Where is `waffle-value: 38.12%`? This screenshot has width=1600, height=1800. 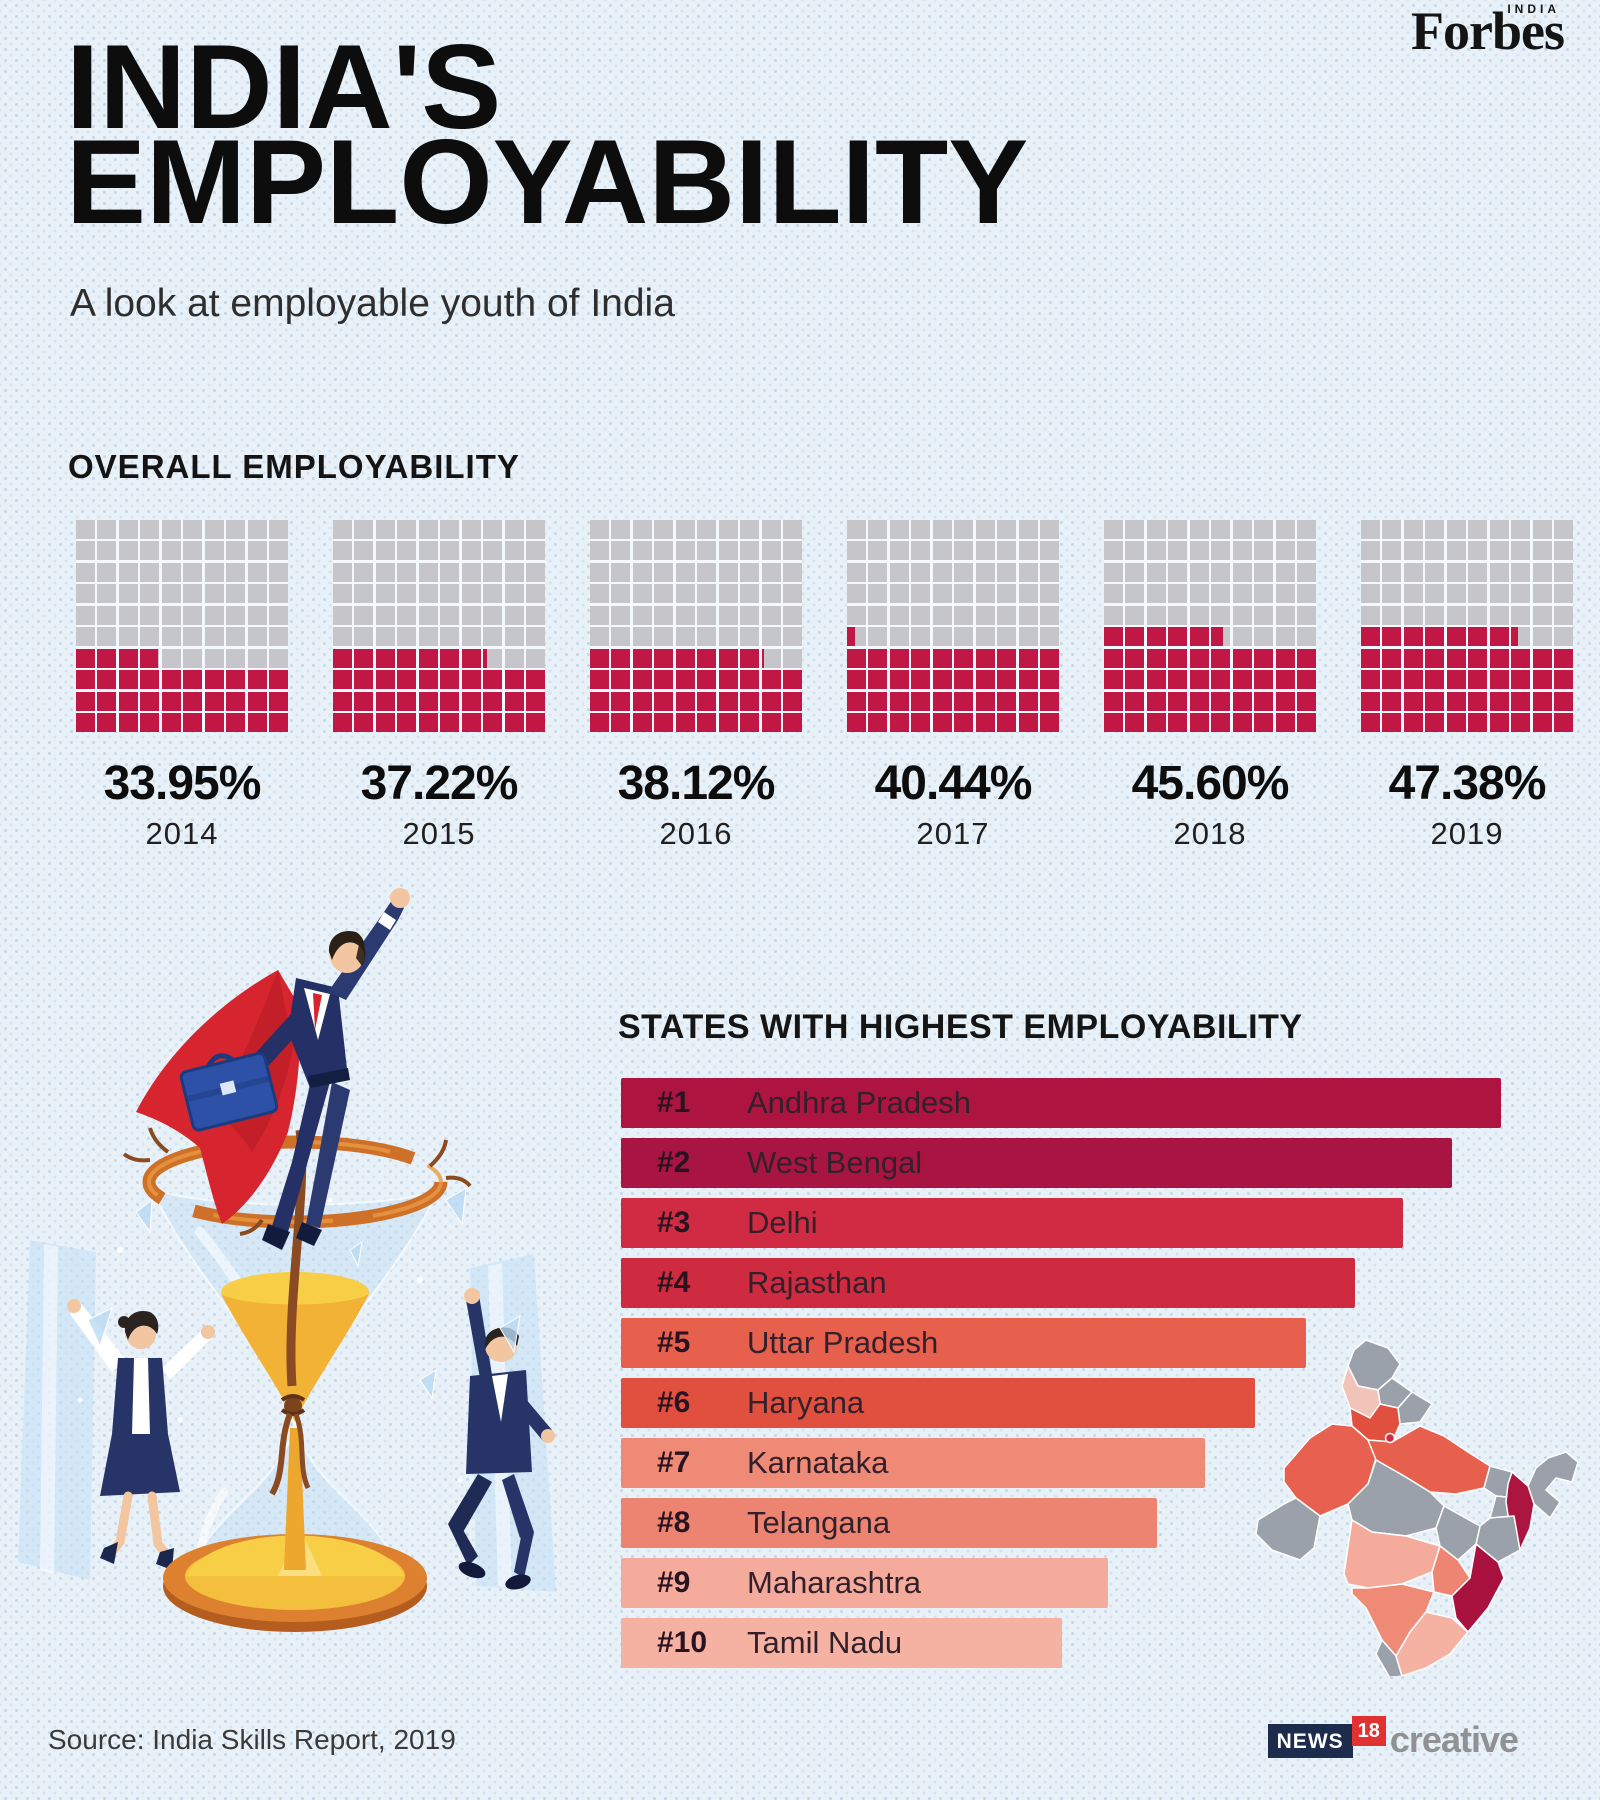
waffle-value: 38.12% is located at coordinates (696, 783).